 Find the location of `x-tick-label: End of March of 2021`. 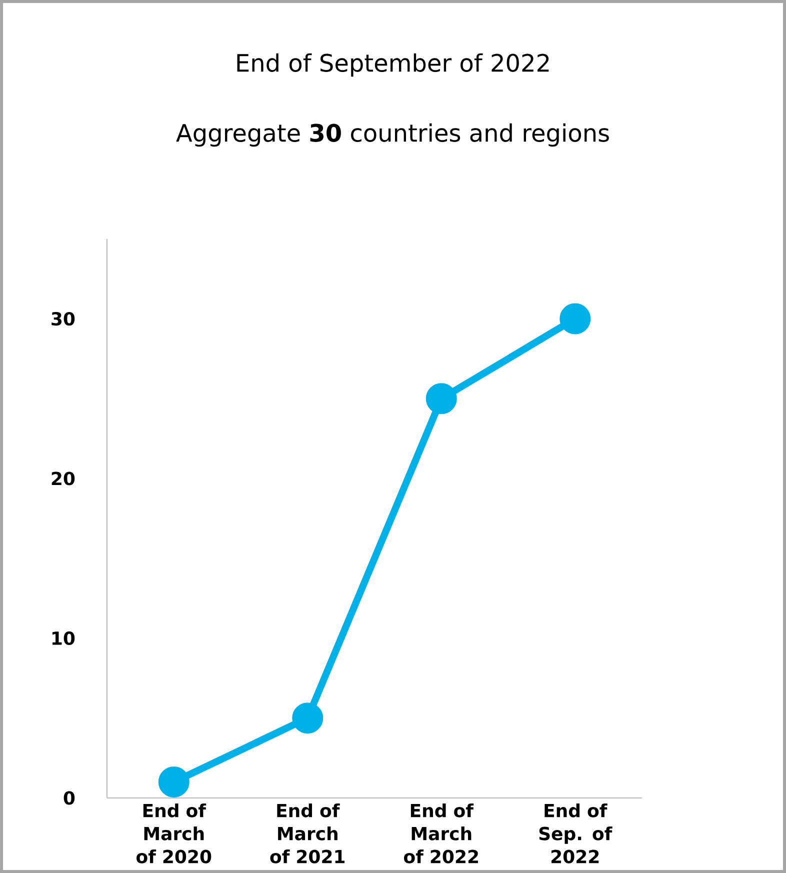

x-tick-label: End of March of 2021 is located at coordinates (307, 833).